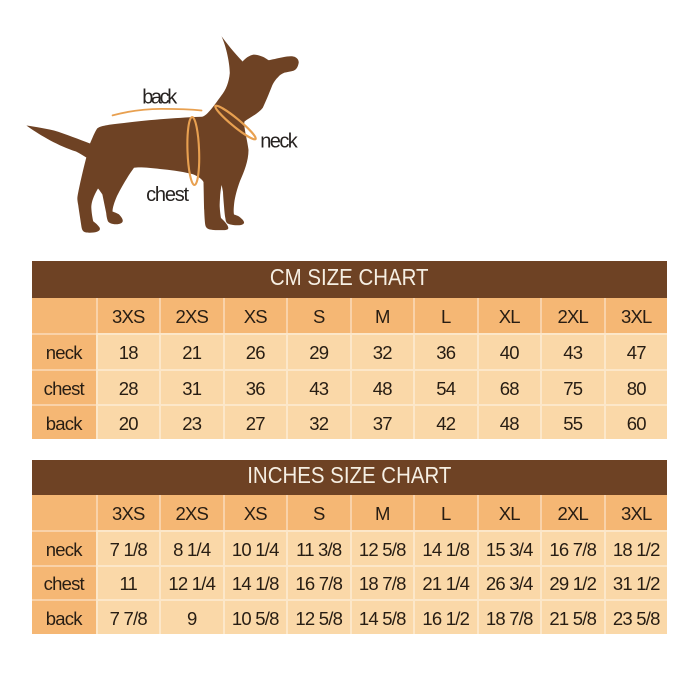  What do you see at coordinates (167, 195) in the screenshot?
I see `svg-text: chest` at bounding box center [167, 195].